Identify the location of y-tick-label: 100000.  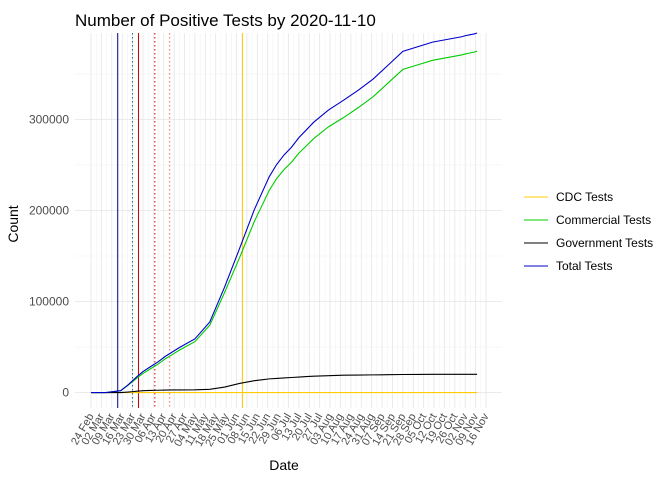
(49, 302).